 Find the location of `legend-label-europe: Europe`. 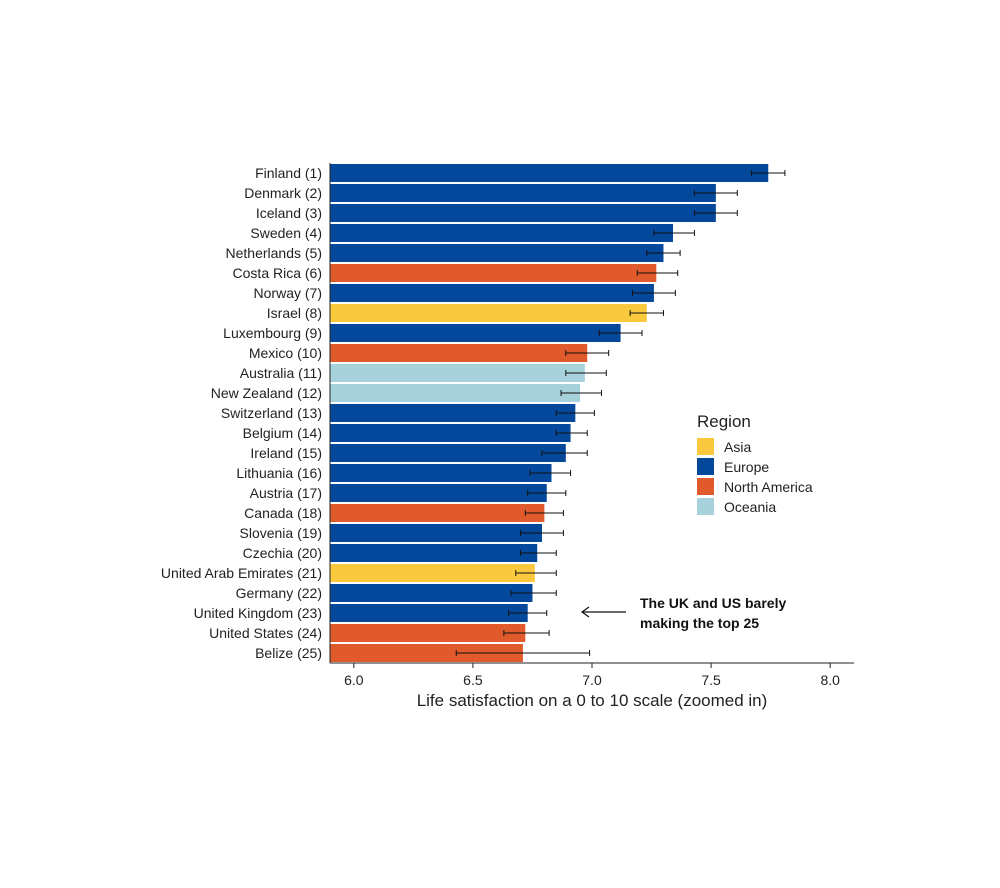

legend-label-europe: Europe is located at coordinates (746, 467).